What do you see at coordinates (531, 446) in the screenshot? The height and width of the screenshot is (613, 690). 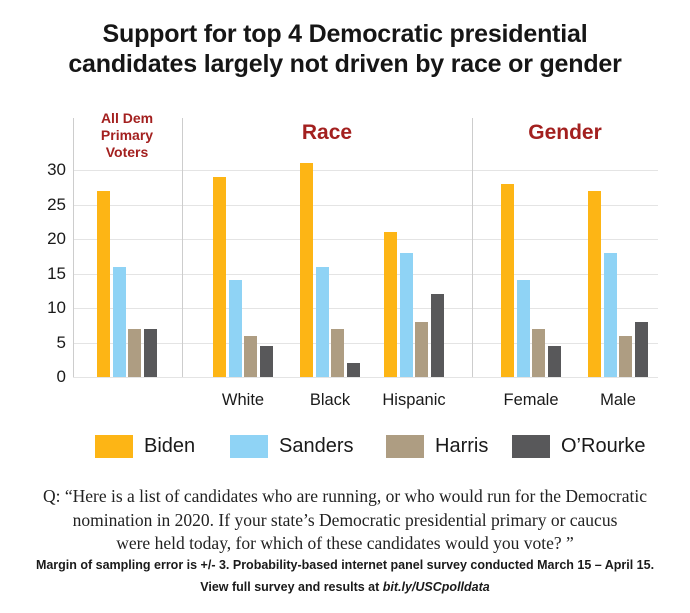 I see `legend-swatch-orourke` at bounding box center [531, 446].